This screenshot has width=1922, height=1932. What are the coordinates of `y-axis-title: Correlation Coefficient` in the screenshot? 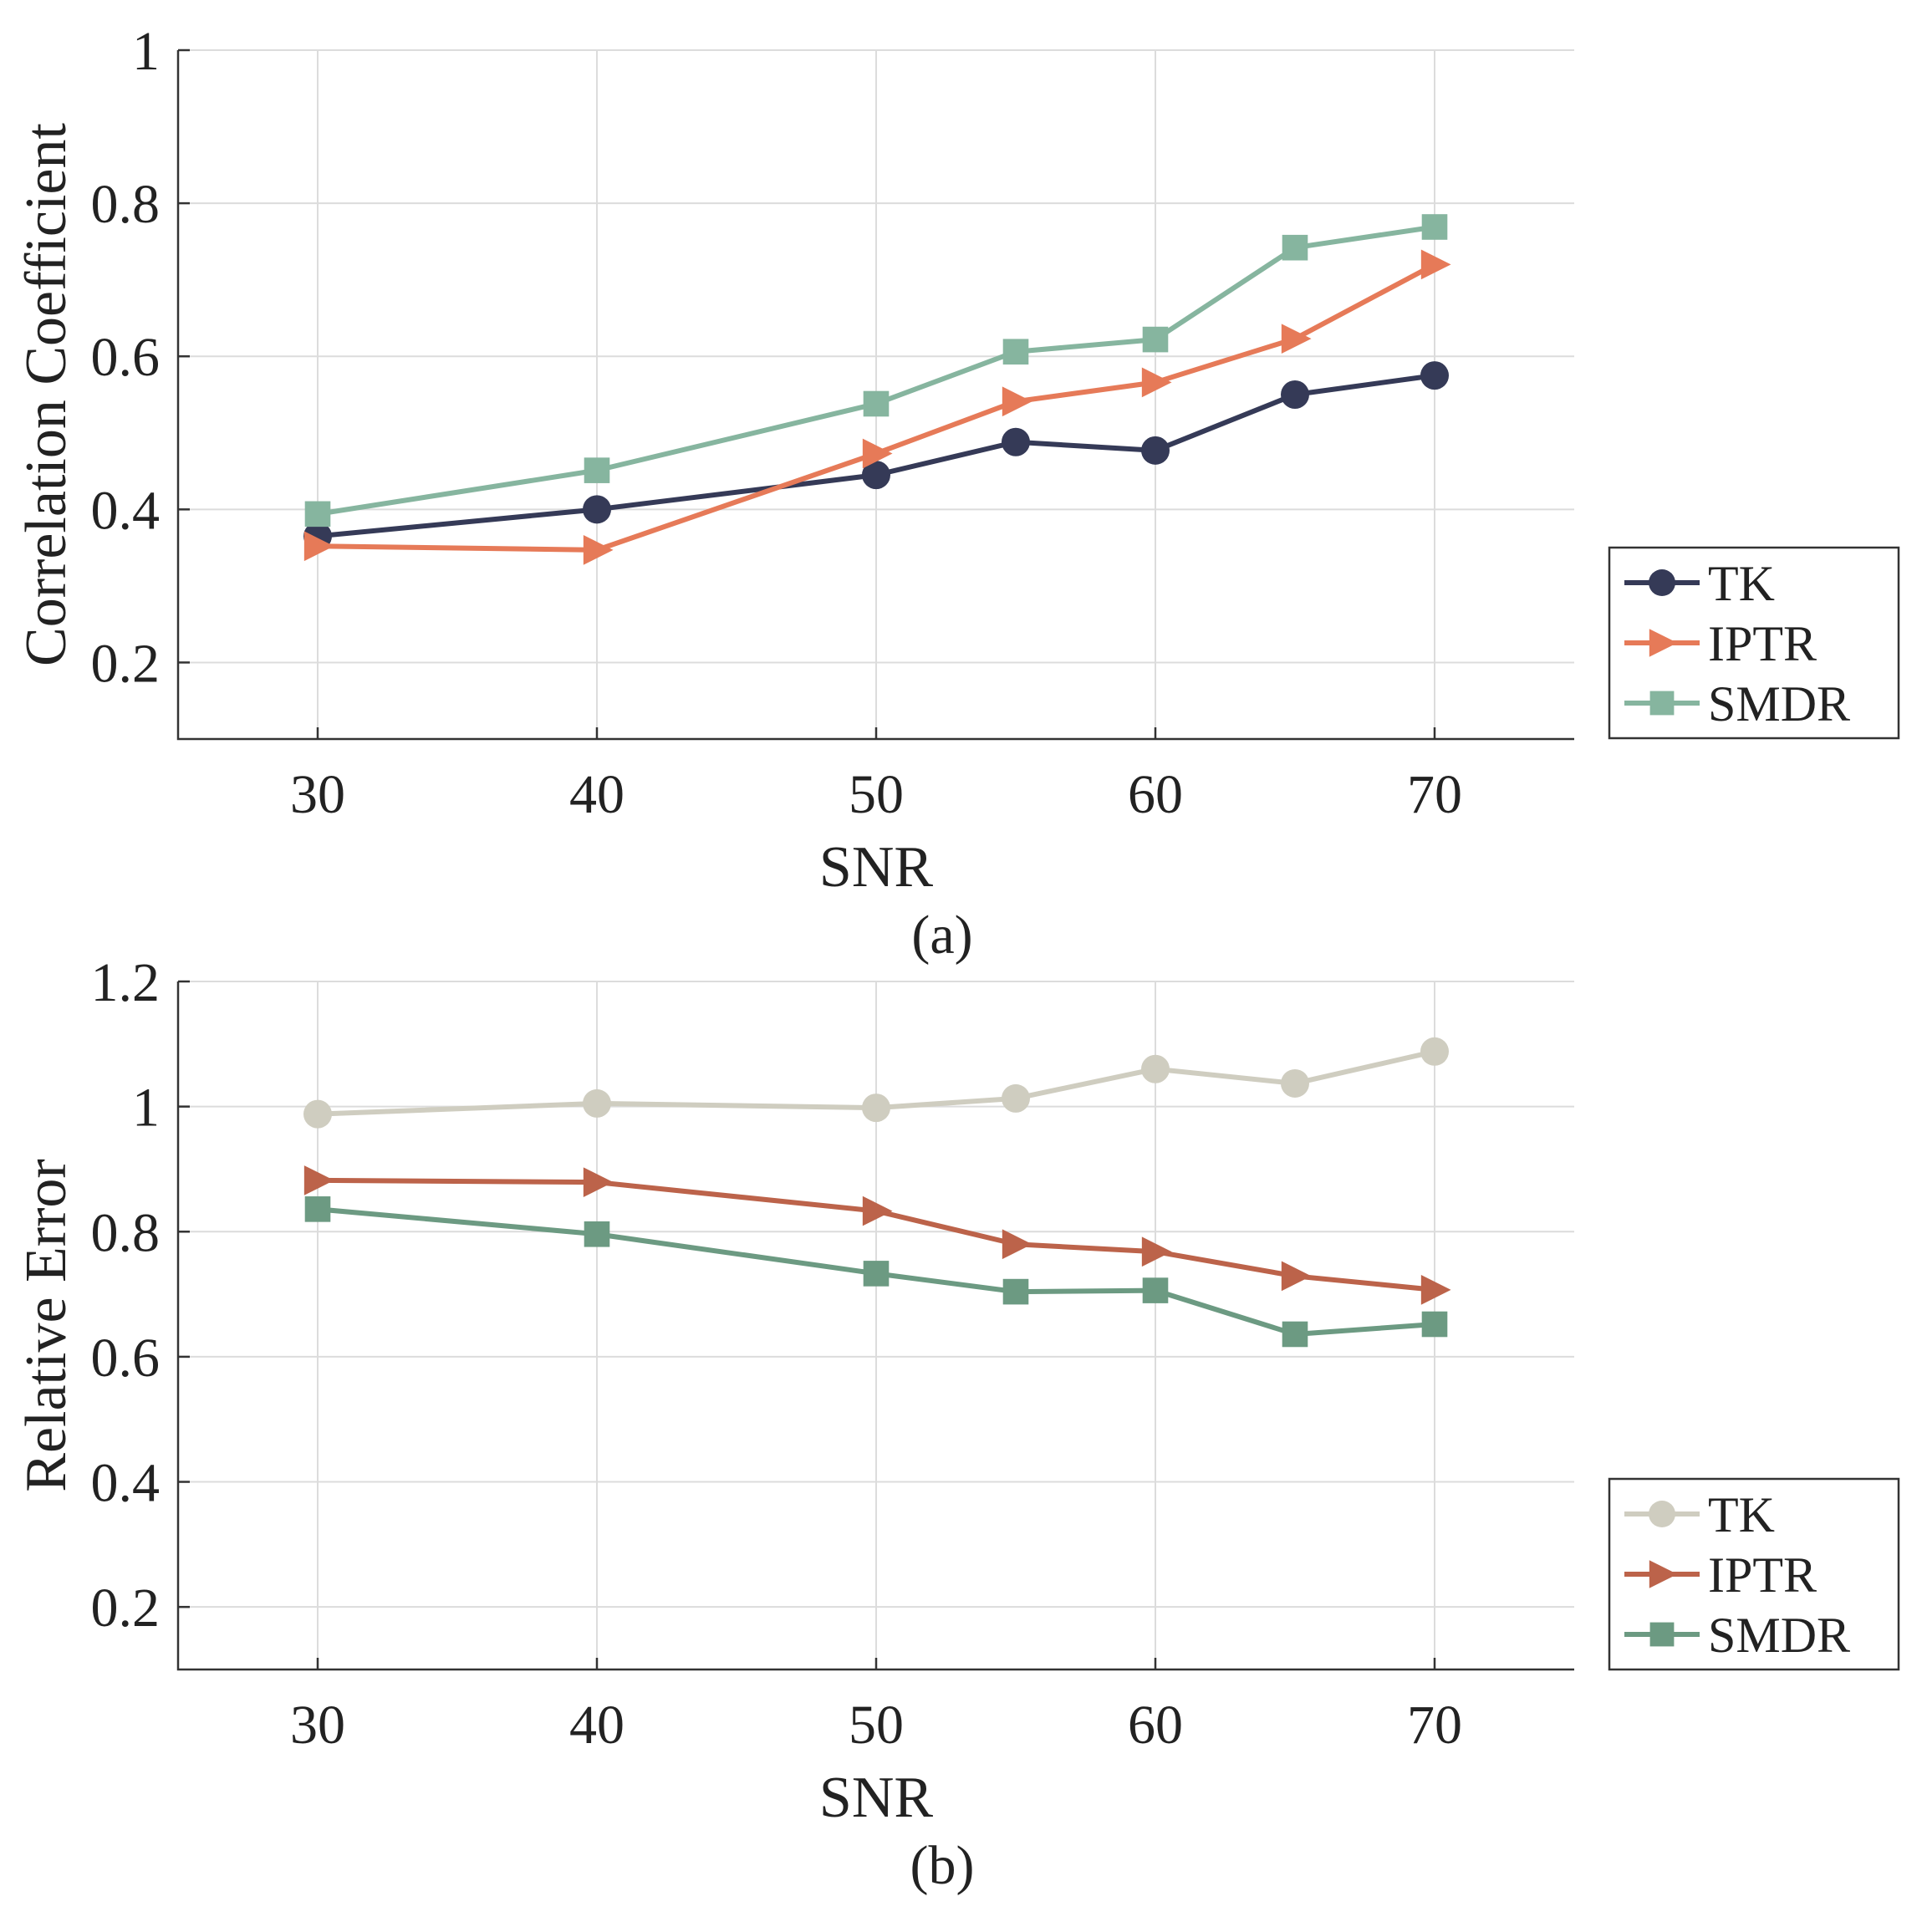 It's located at (46, 394).